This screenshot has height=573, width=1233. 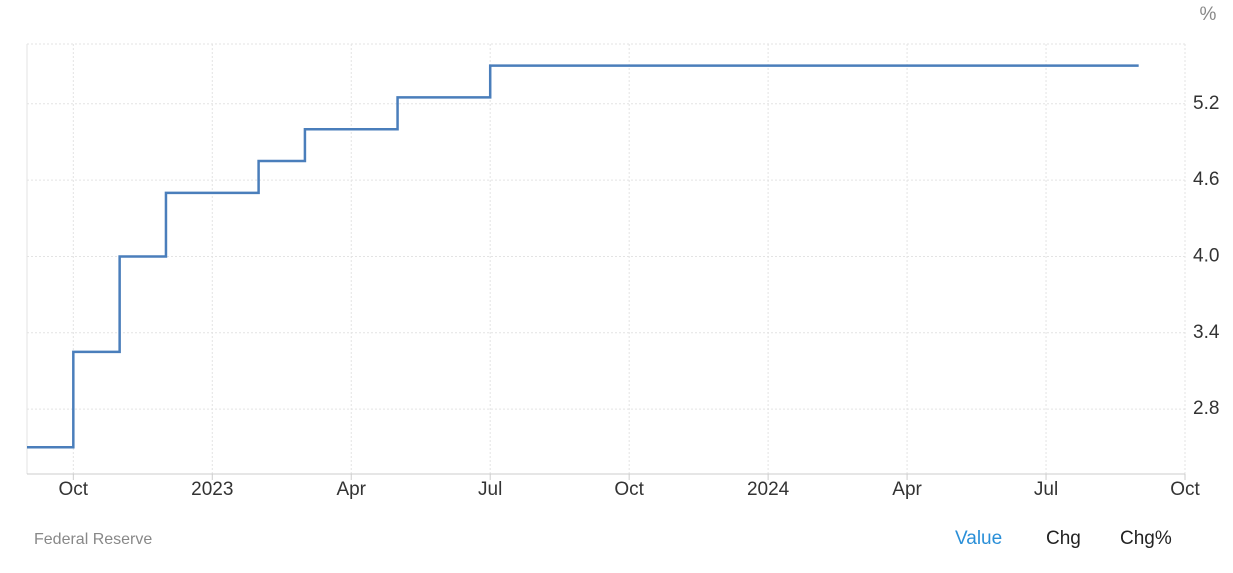 What do you see at coordinates (1208, 14) in the screenshot?
I see `unit-label: %` at bounding box center [1208, 14].